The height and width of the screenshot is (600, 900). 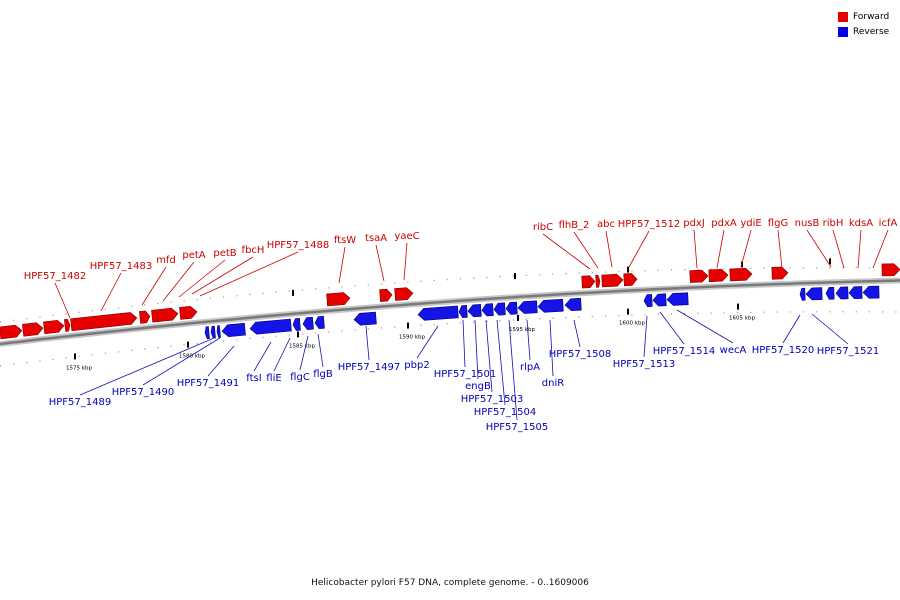 I want to click on forward-gene-label: HPF57_1488, so click(x=298, y=245).